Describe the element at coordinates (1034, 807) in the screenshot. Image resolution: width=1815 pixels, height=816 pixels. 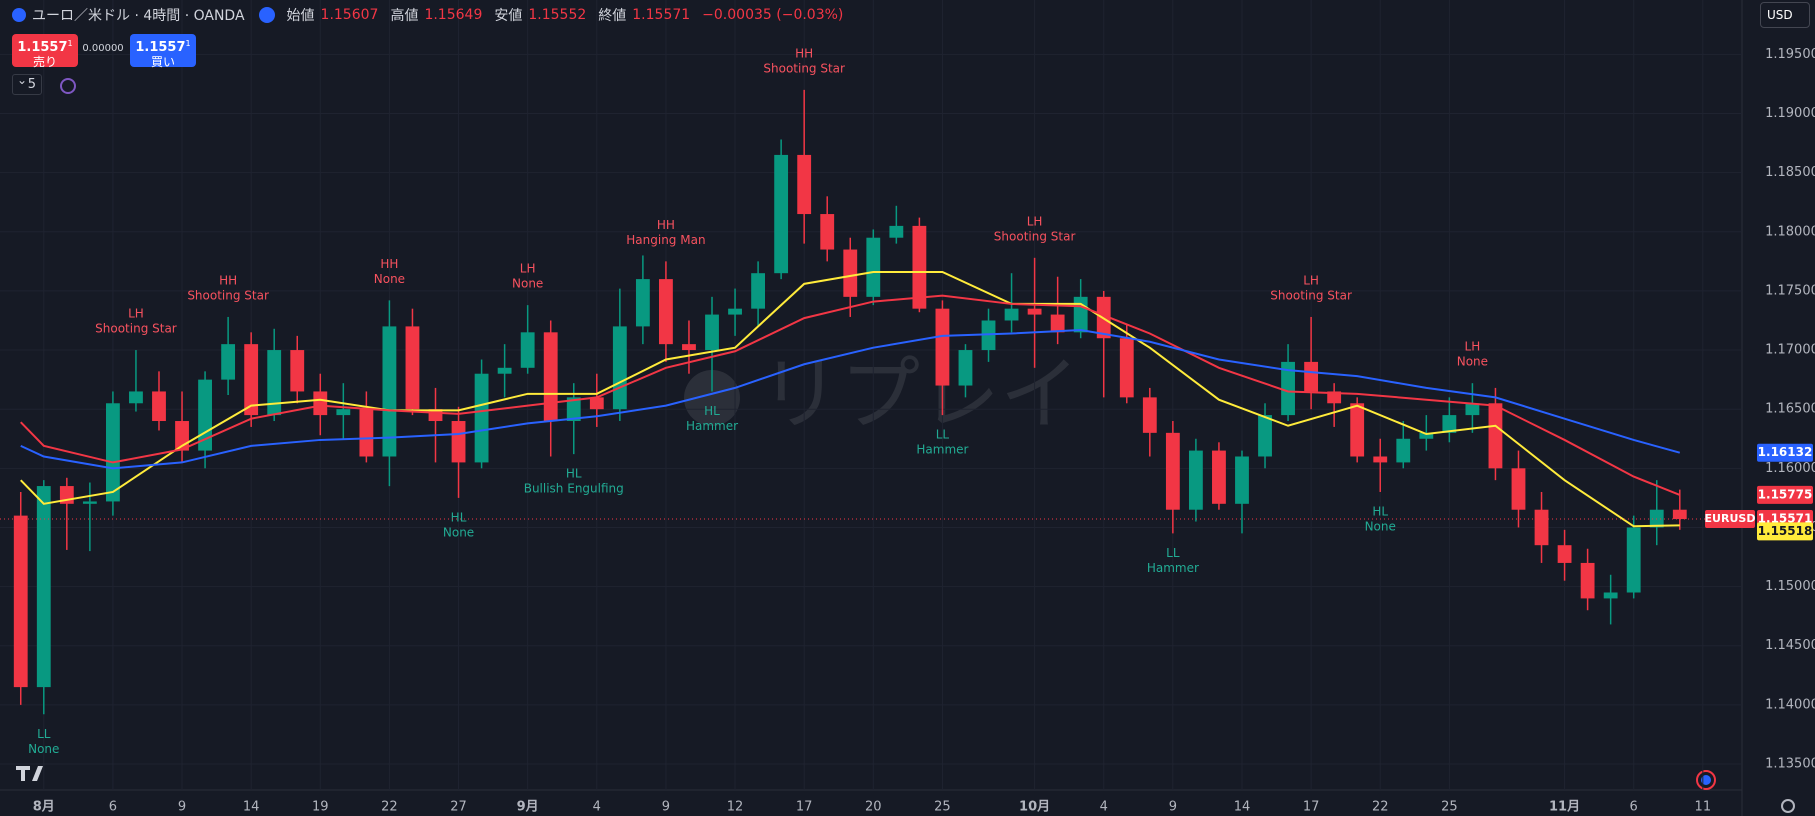
I see `x-tick-label: 10月` at that location.